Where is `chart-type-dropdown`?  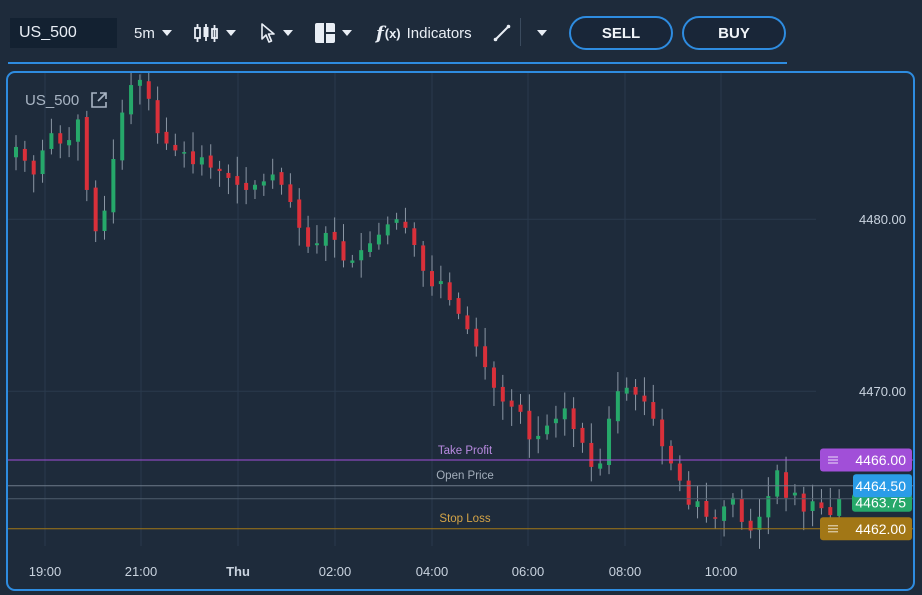
chart-type-dropdown is located at coordinates (214, 33).